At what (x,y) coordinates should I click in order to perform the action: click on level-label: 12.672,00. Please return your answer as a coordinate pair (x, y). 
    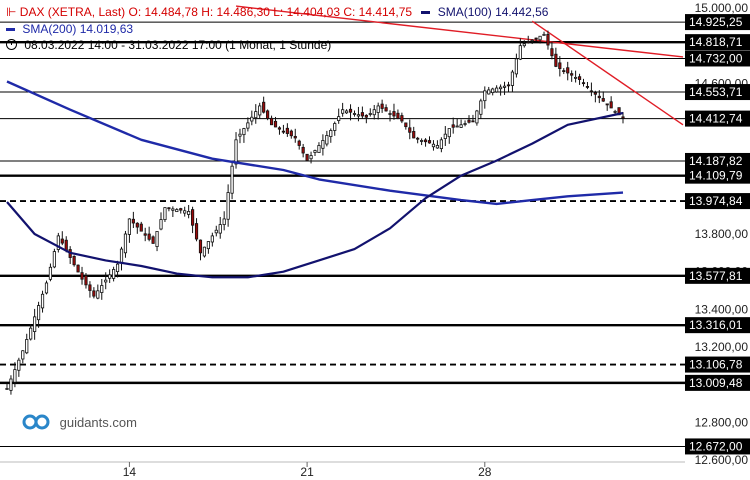
    Looking at the image, I should click on (716, 446).